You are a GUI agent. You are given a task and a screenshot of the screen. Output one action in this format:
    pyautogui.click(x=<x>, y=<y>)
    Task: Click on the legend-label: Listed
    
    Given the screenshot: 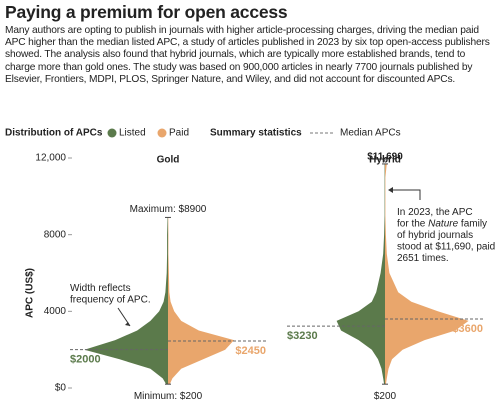 What is the action you would take?
    pyautogui.click(x=132, y=133)
    